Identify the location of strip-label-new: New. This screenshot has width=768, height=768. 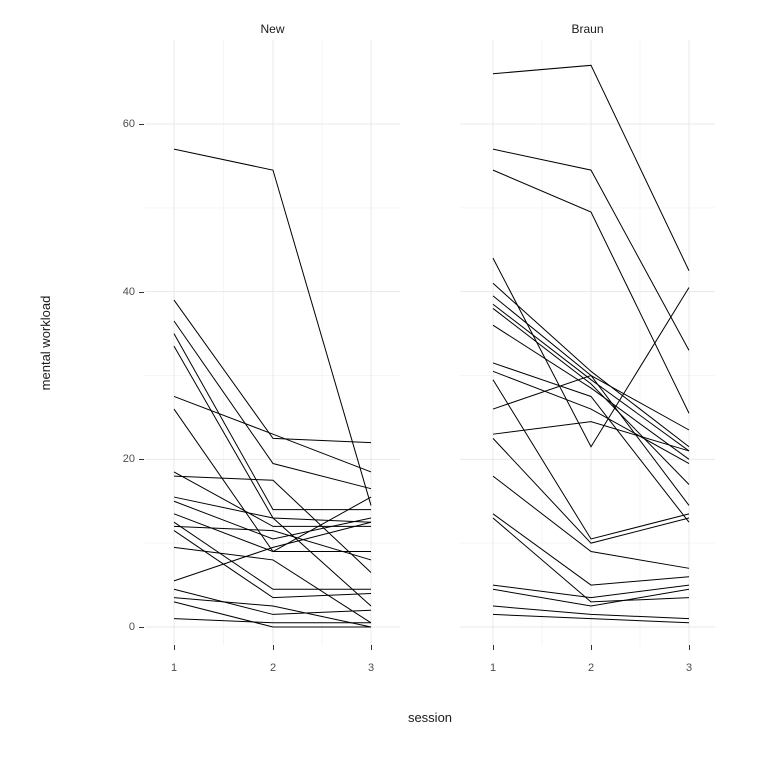
(272, 29).